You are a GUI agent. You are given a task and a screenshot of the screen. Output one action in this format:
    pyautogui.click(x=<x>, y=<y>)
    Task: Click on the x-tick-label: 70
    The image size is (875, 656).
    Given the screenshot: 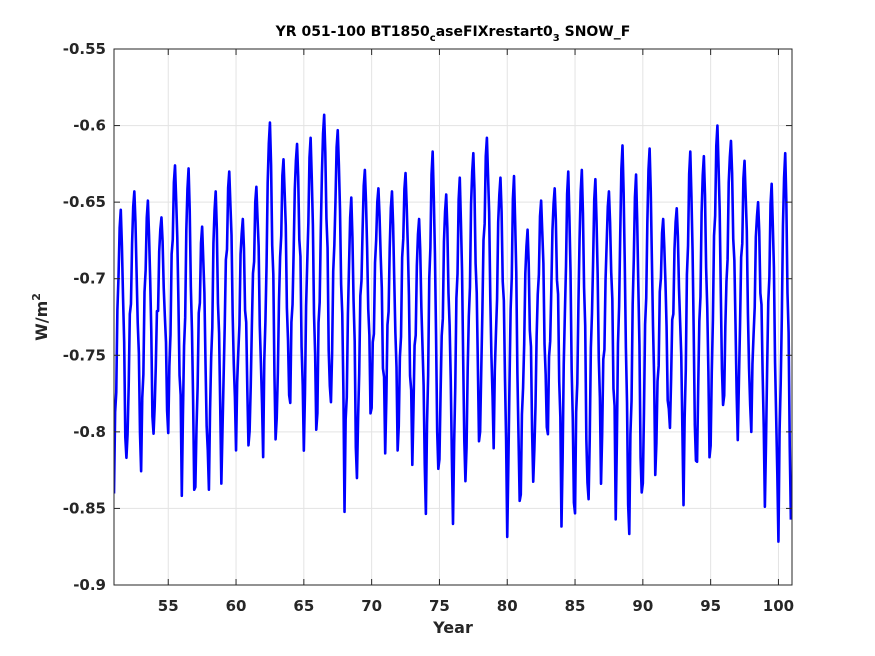 What is the action you would take?
    pyautogui.click(x=371, y=606)
    